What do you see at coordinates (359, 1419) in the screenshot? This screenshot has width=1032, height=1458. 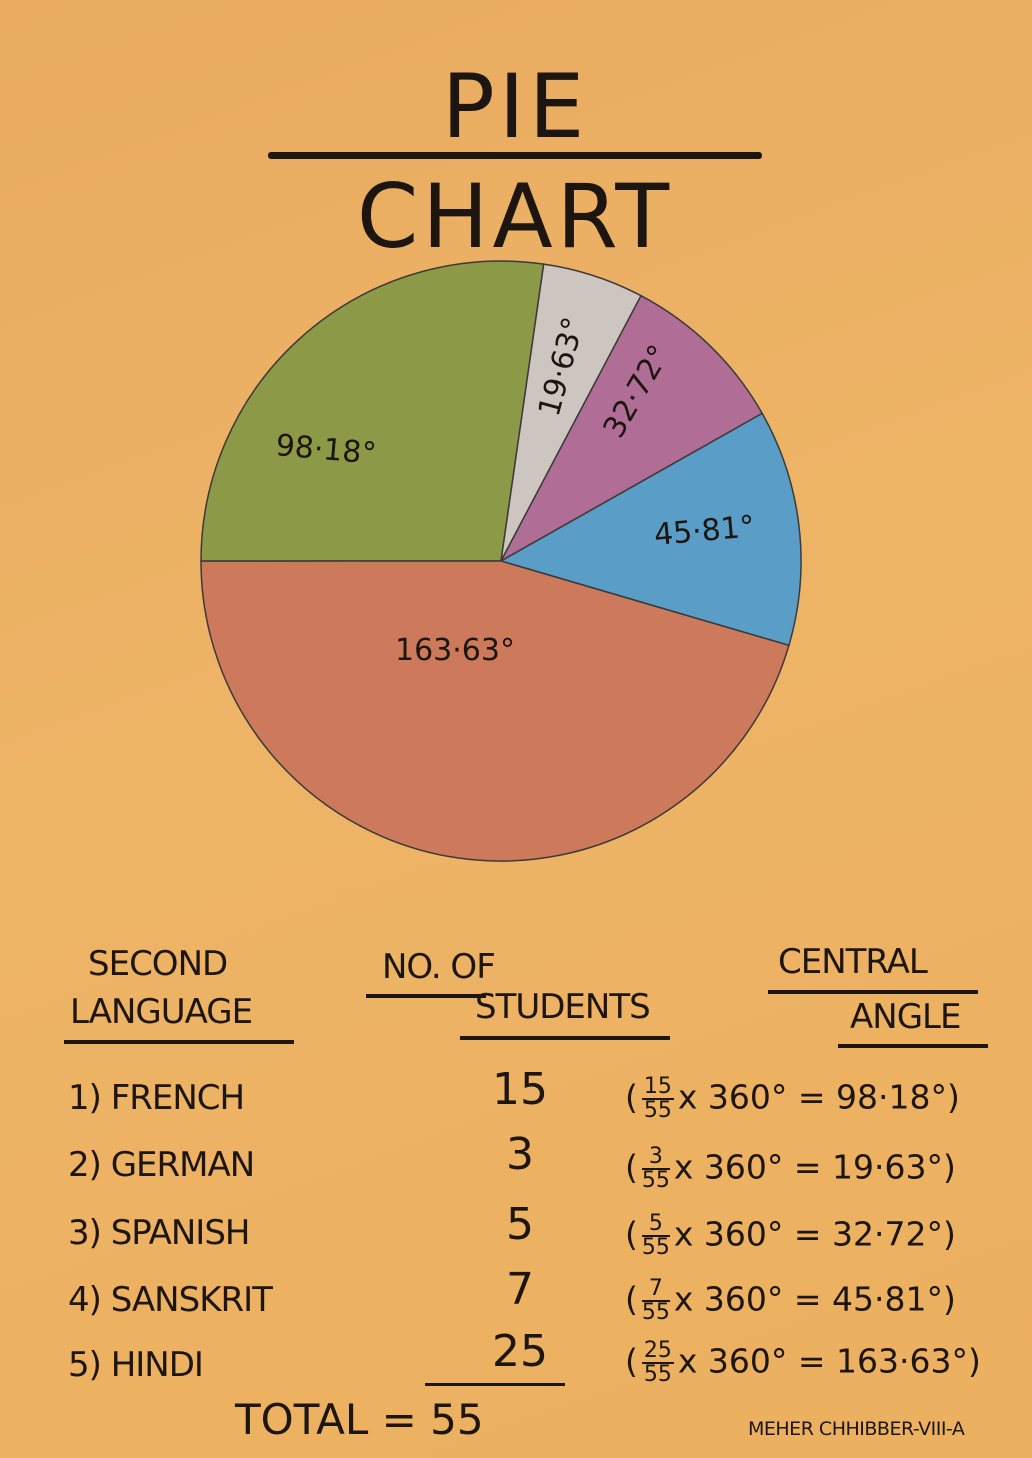 I see `total: TOTAL = 55` at bounding box center [359, 1419].